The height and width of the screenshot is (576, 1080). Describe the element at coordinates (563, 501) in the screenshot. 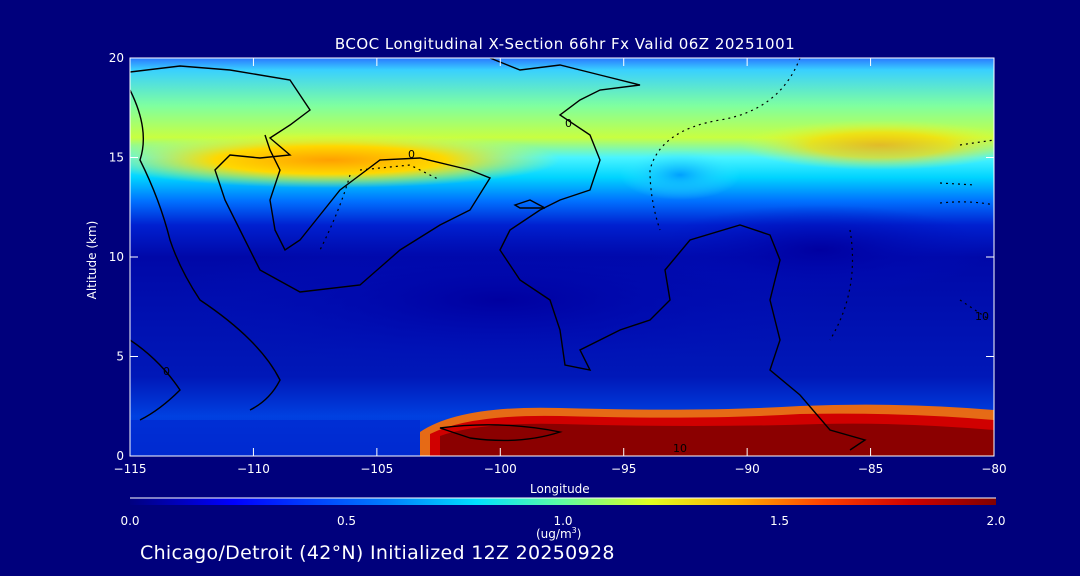

I see `colorbar` at that location.